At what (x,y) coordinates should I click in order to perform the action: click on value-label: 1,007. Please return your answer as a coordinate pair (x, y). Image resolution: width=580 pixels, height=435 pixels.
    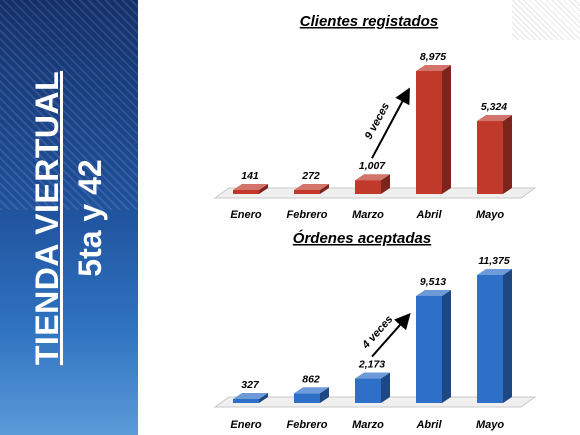
    Looking at the image, I should click on (372, 166).